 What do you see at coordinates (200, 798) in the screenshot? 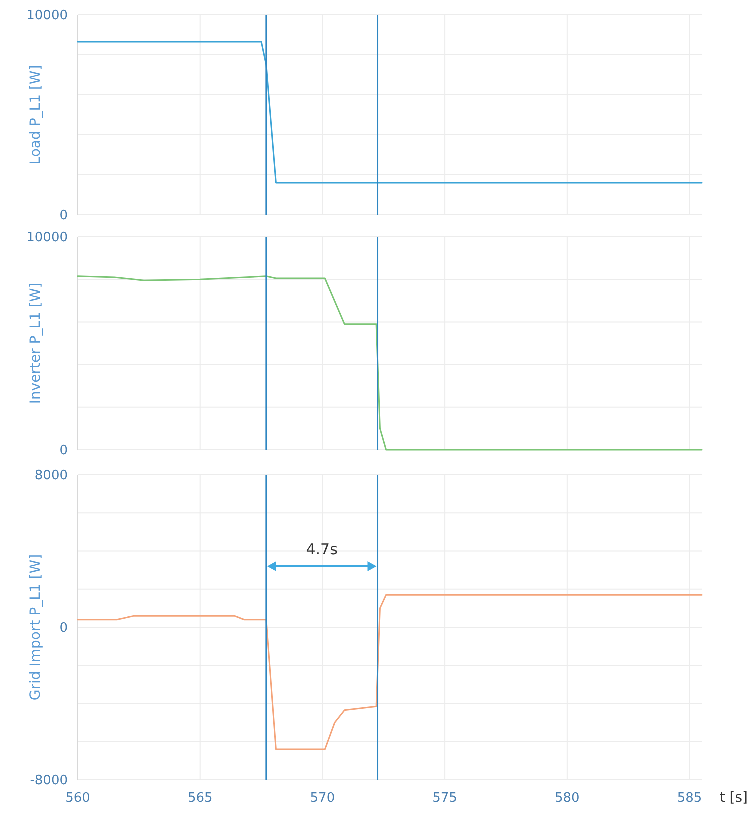
I see `x-tick-label: 565` at bounding box center [200, 798].